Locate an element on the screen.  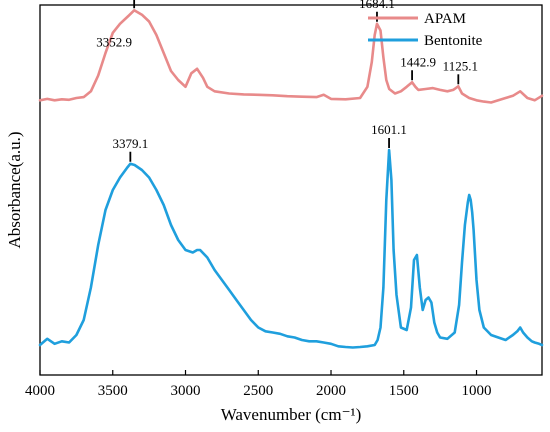
peak-label: 1442.9 is located at coordinates (418, 61).